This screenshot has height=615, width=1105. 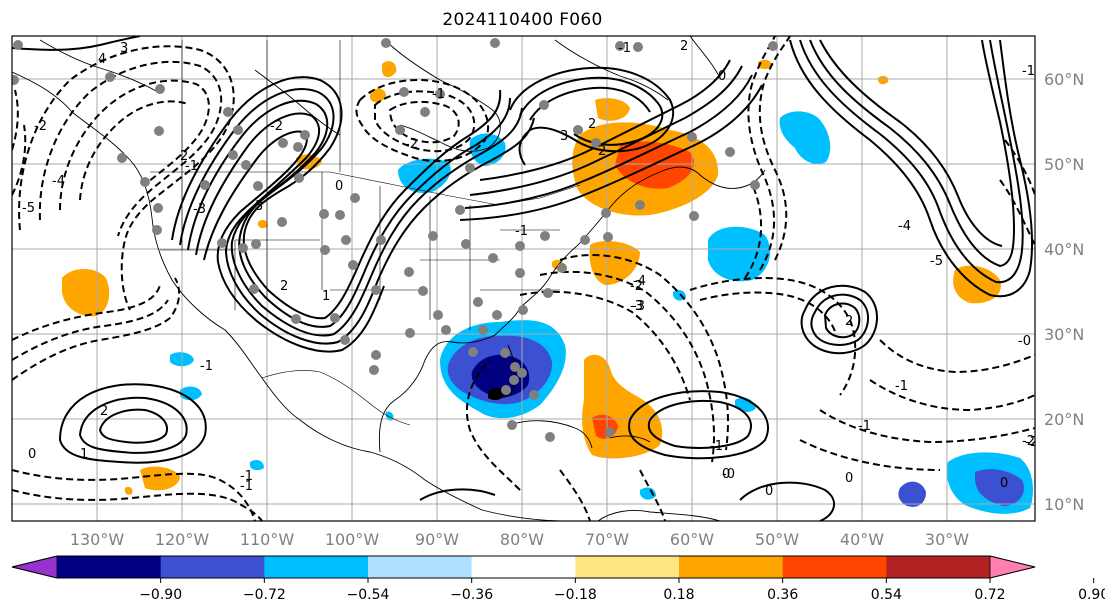 What do you see at coordinates (989, 595) in the screenshot?
I see `colorbar-tick-label: 0.72` at bounding box center [989, 595].